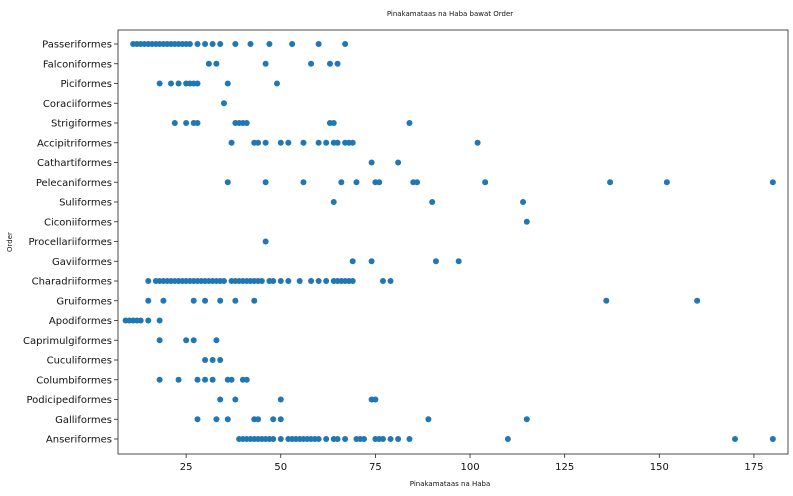  What do you see at coordinates (74, 183) in the screenshot?
I see `y-tick-label: Pelecaniformes` at bounding box center [74, 183].